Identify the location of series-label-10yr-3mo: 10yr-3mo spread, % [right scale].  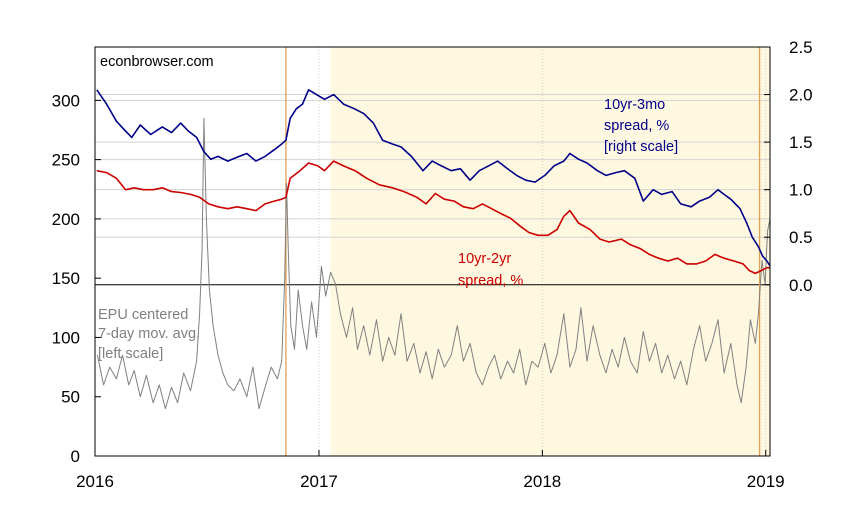
(641, 126).